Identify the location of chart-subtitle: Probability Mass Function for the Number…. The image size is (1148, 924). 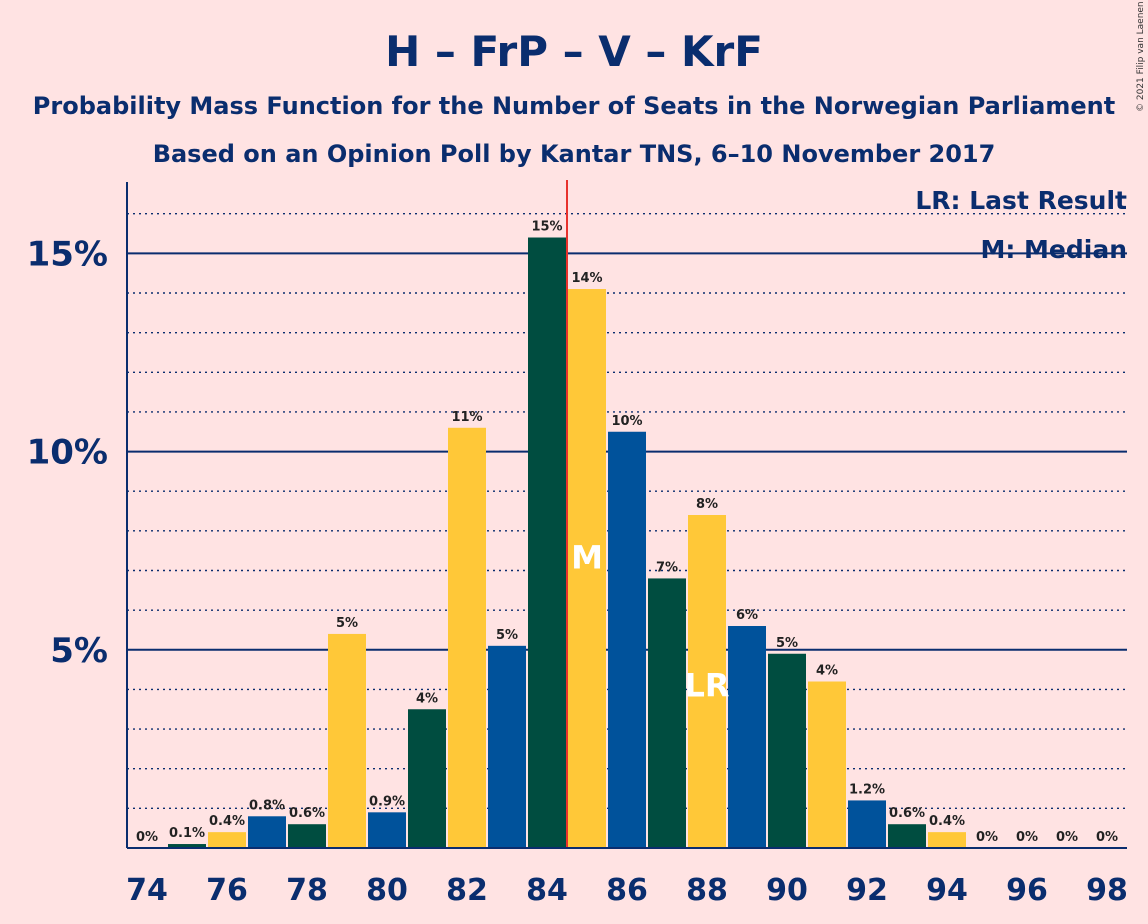
(574, 106).